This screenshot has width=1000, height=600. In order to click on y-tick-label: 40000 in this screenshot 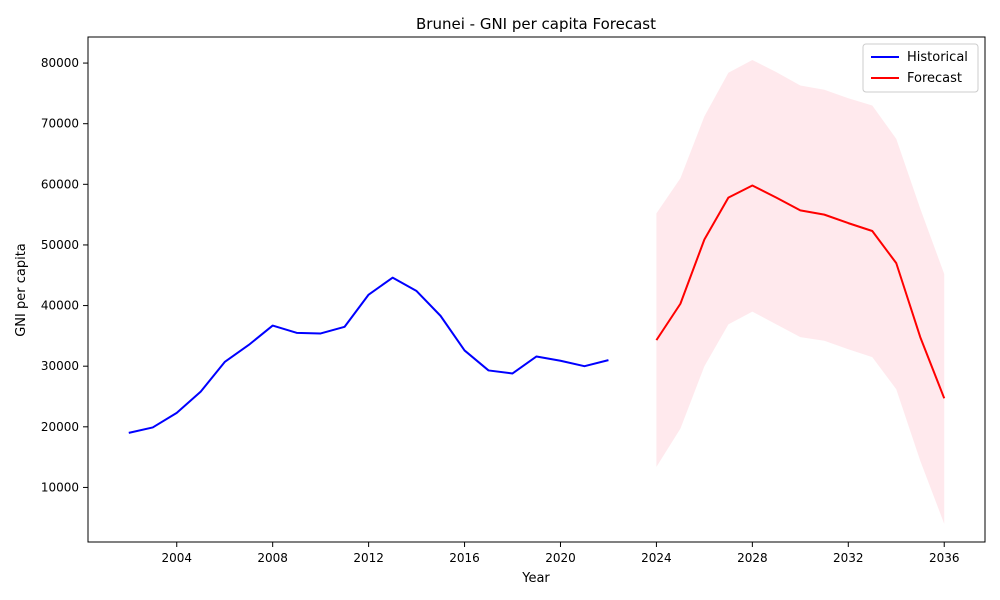, I will do `click(60, 306)`.